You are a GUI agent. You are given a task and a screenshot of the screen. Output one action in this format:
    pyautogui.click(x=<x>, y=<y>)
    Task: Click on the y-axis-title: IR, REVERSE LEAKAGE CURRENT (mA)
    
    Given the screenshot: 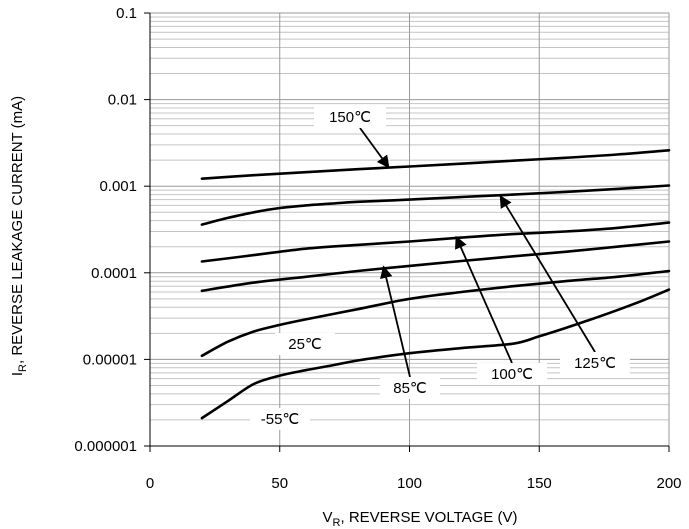 What is the action you would take?
    pyautogui.click(x=19, y=236)
    